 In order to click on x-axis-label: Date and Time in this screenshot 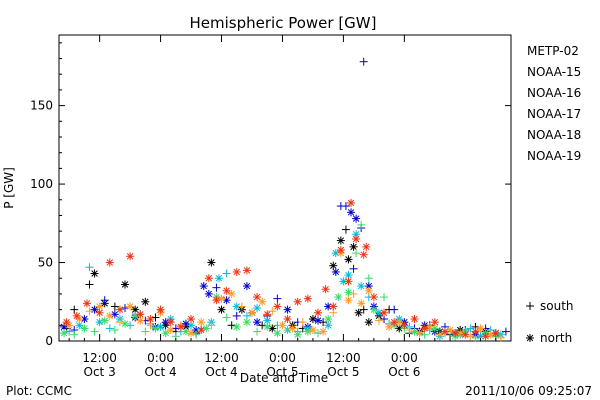, I will do `click(284, 378)`.